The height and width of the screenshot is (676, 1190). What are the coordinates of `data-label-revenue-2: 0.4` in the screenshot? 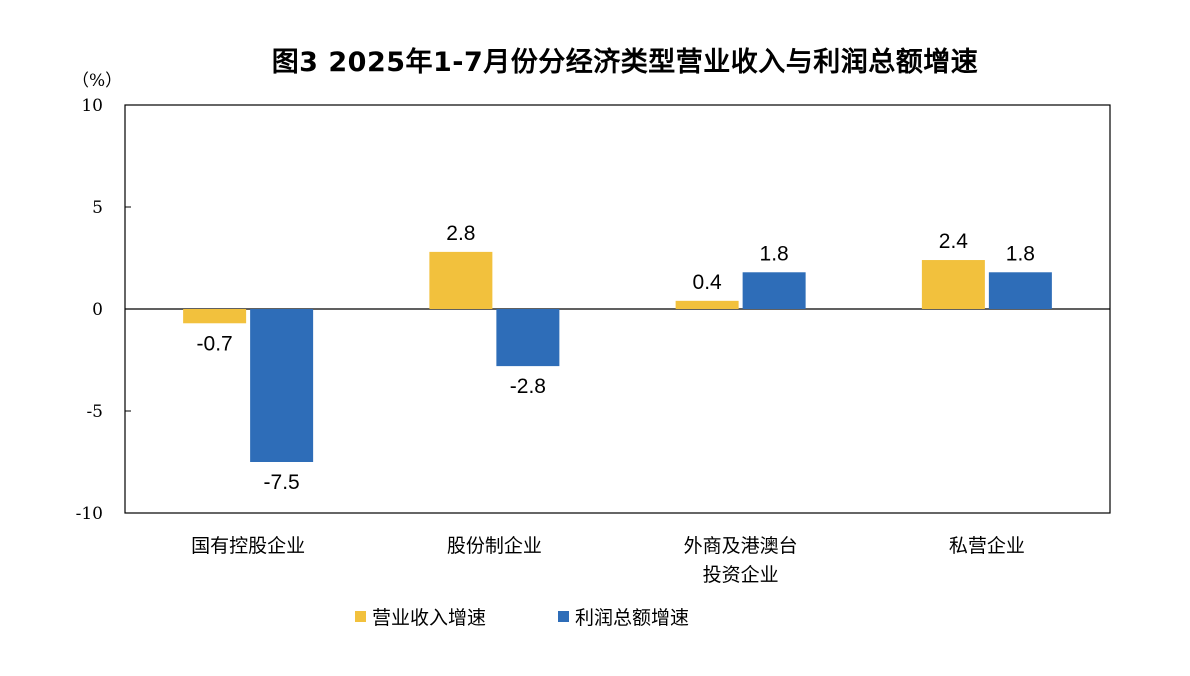 It's located at (708, 282).